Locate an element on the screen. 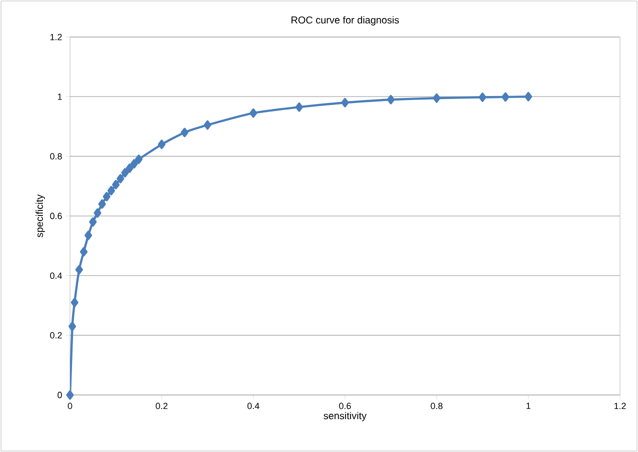 The width and height of the screenshot is (638, 452). x-tick-label: 0.2 is located at coordinates (162, 406).